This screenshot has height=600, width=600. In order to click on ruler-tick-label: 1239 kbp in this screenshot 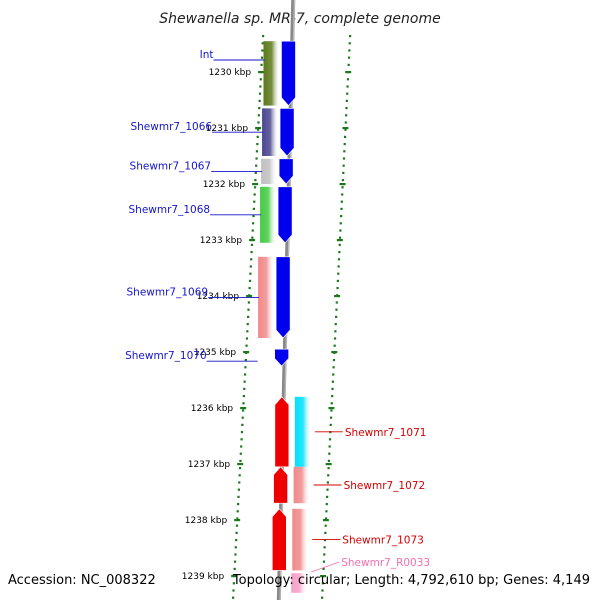, I will do `click(203, 577)`.